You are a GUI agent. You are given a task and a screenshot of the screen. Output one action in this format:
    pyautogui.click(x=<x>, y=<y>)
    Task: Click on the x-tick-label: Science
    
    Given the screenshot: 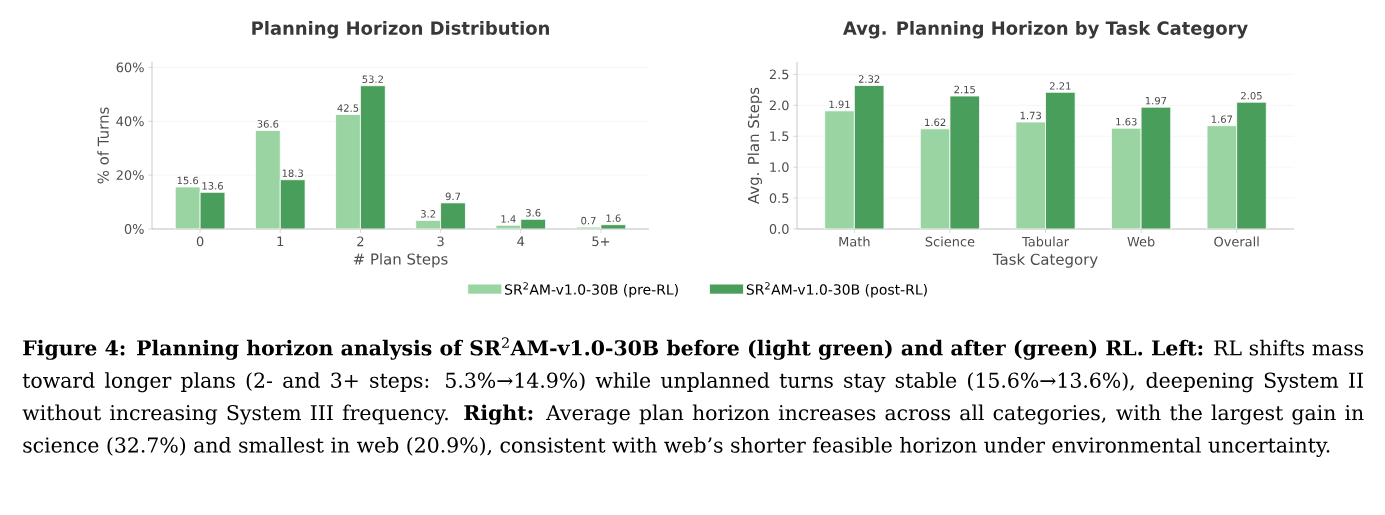 What is the action you would take?
    pyautogui.click(x=950, y=241)
    